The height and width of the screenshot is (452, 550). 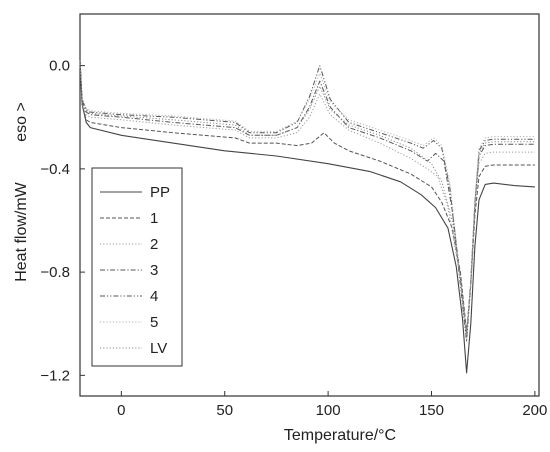 I want to click on legend-label-1: 1, so click(x=154, y=218).